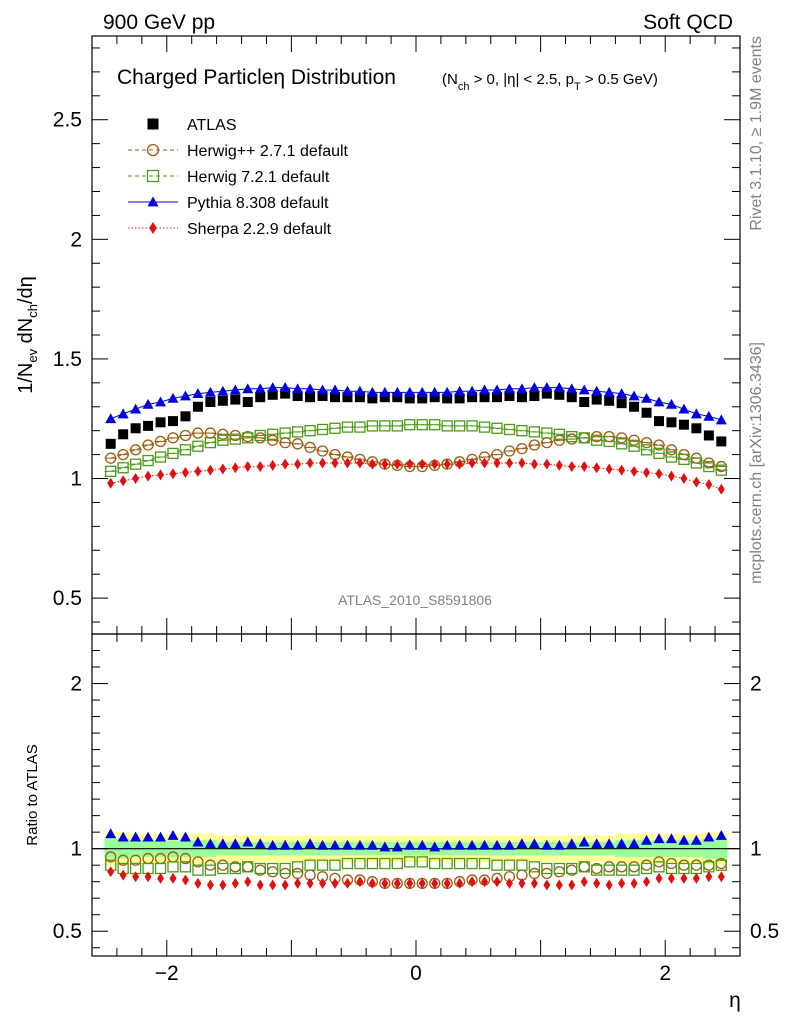 This screenshot has height=1024, width=786. What do you see at coordinates (258, 203) in the screenshot?
I see `legend-label-pythia-8-308-default: Pythia 8.308 default` at bounding box center [258, 203].